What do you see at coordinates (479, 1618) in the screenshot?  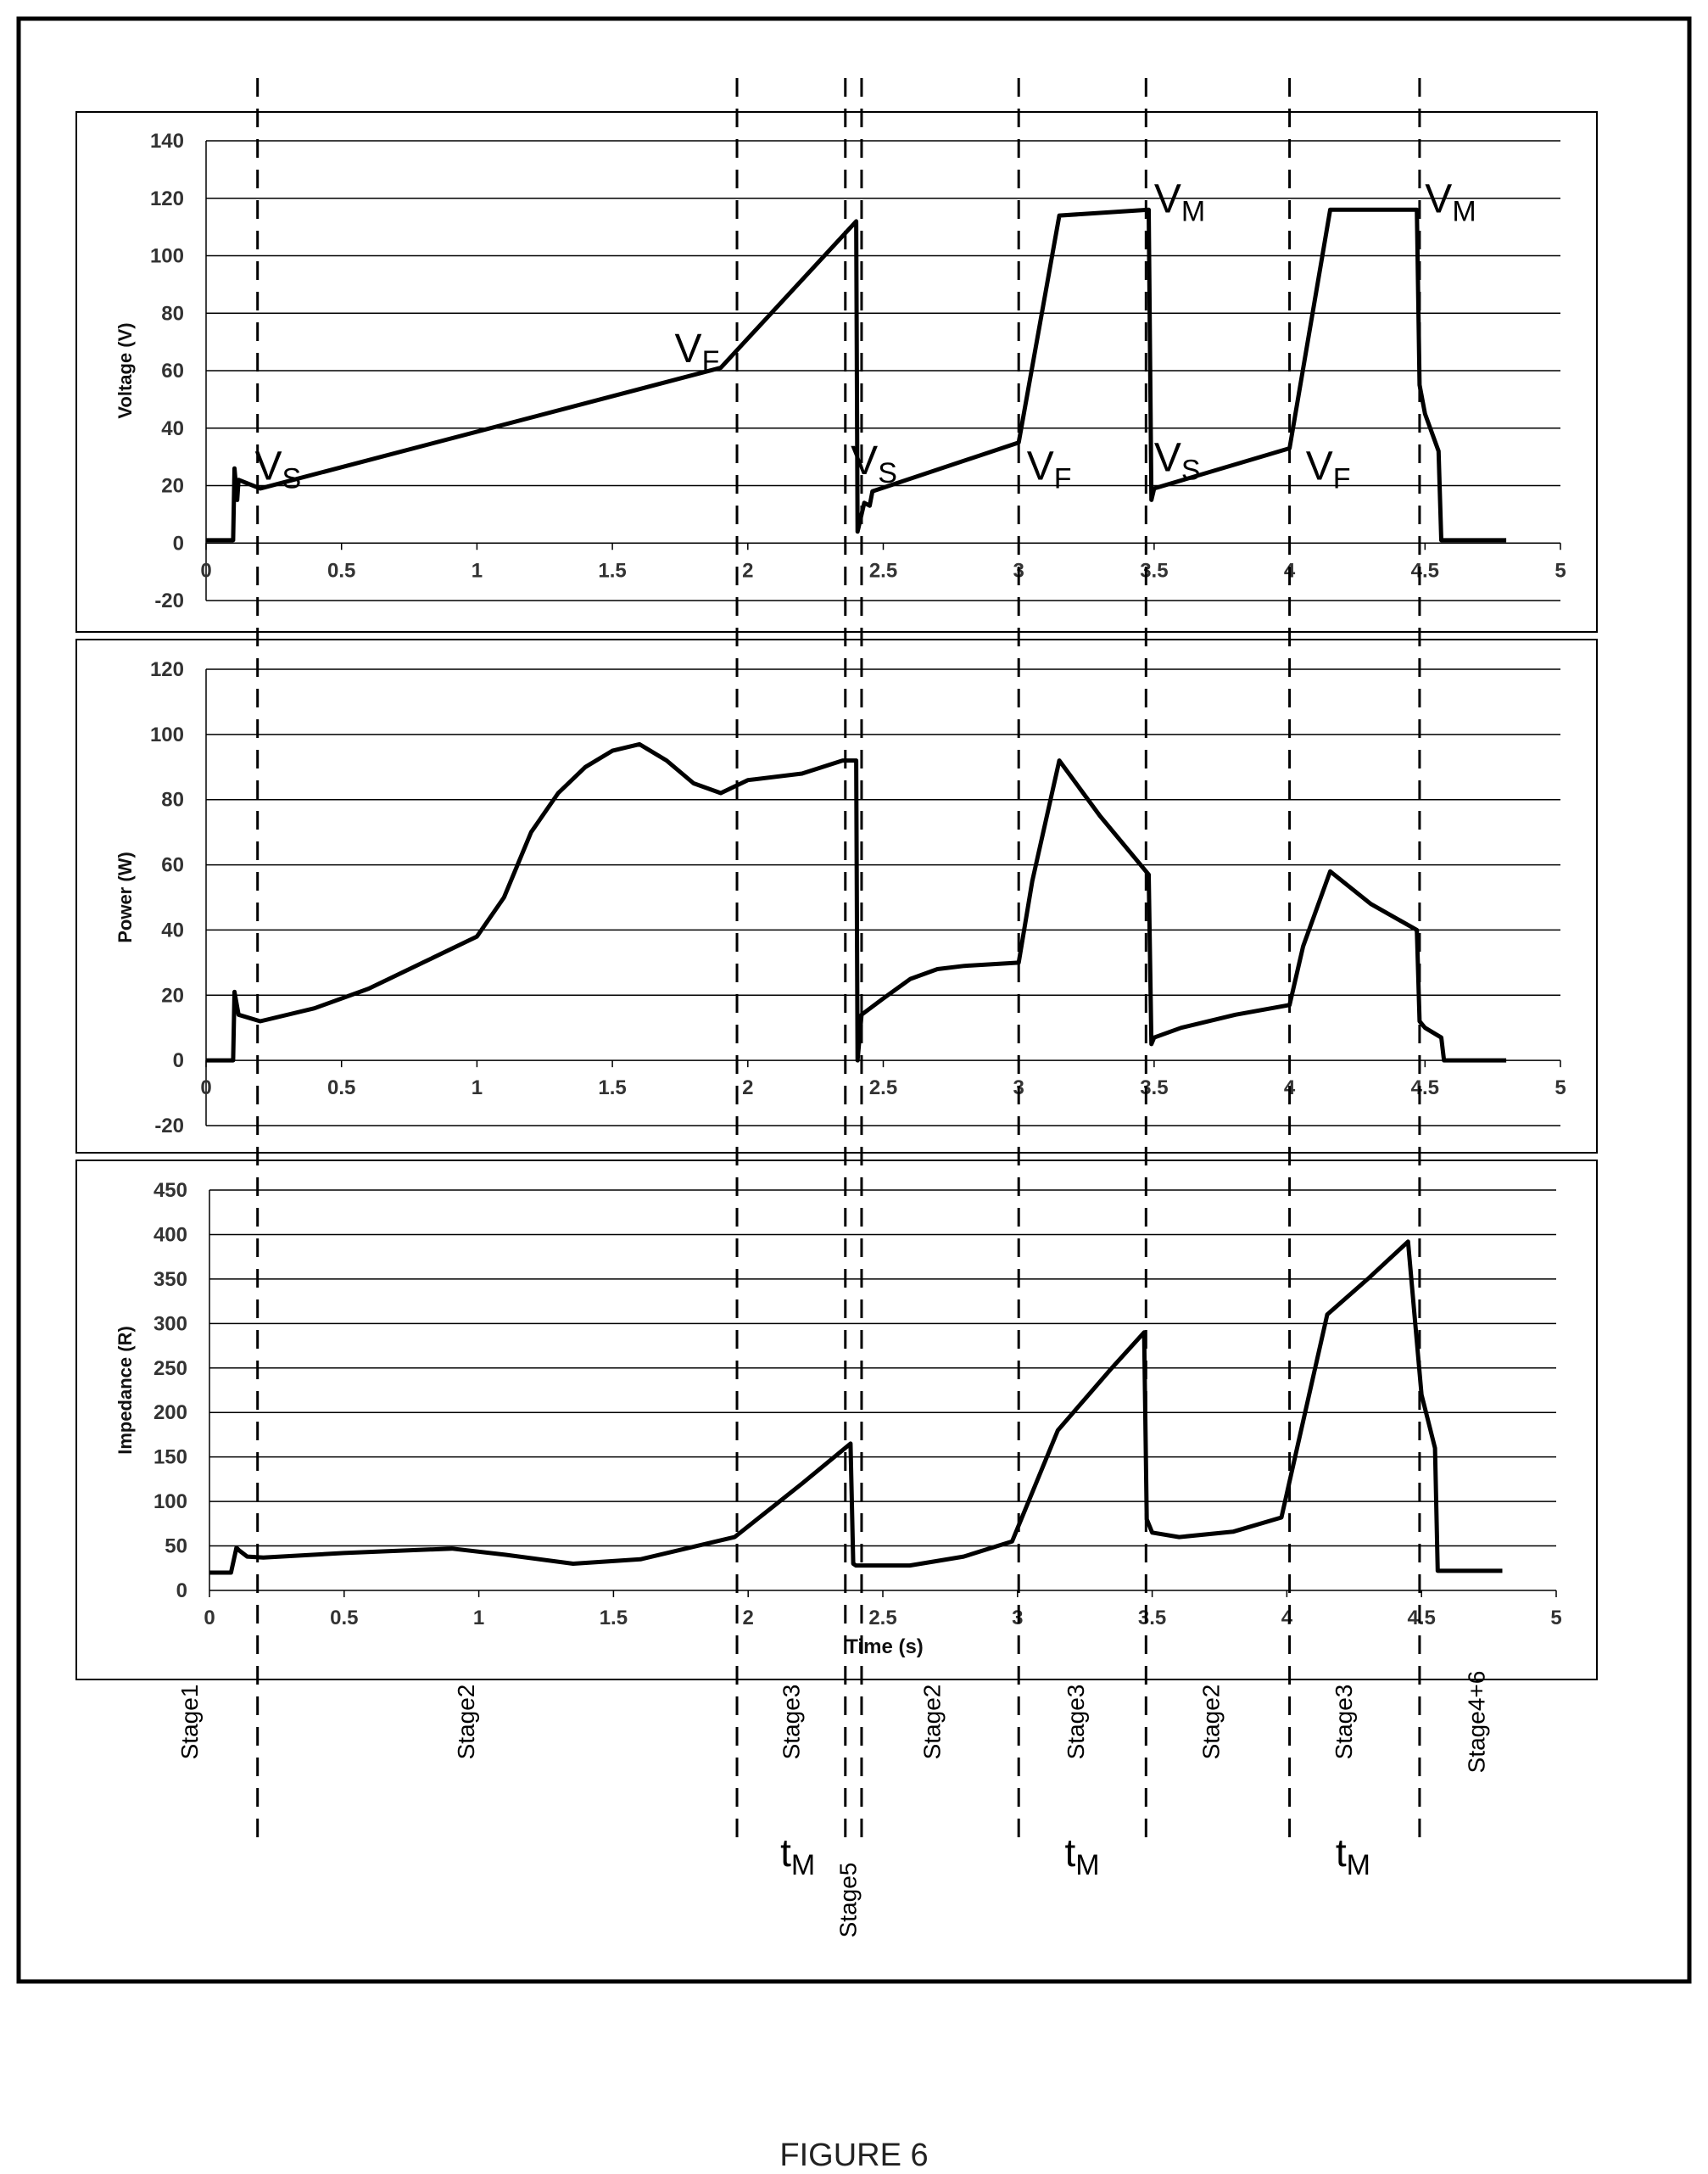 I see `impedance-x-tick-label: 1` at bounding box center [479, 1618].